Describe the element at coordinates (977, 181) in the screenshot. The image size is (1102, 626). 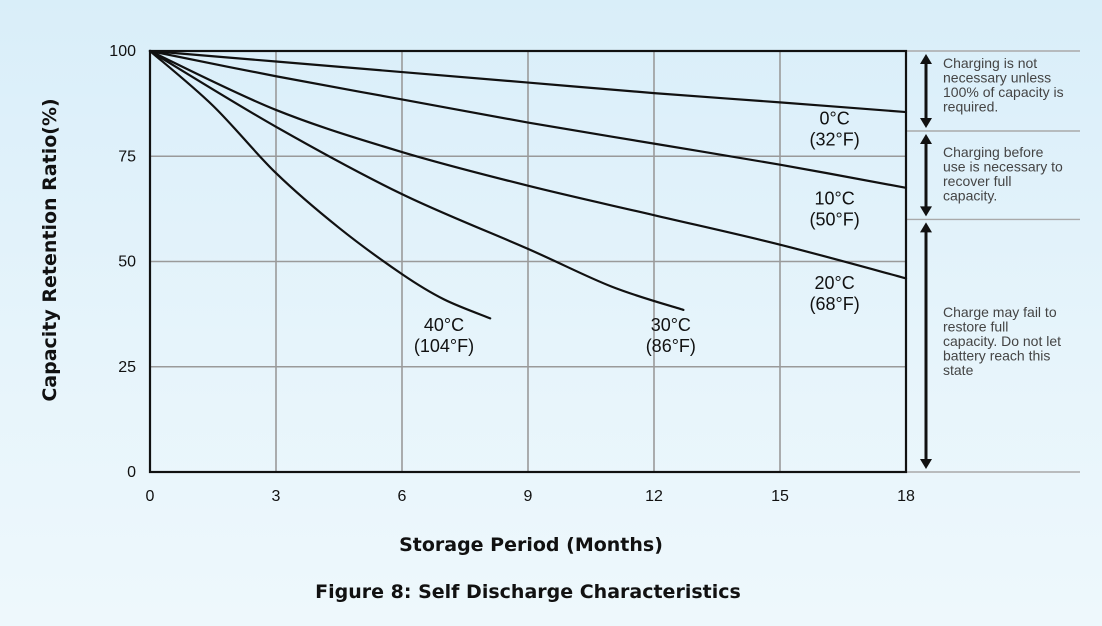
I see `zone-note-line: recover full` at that location.